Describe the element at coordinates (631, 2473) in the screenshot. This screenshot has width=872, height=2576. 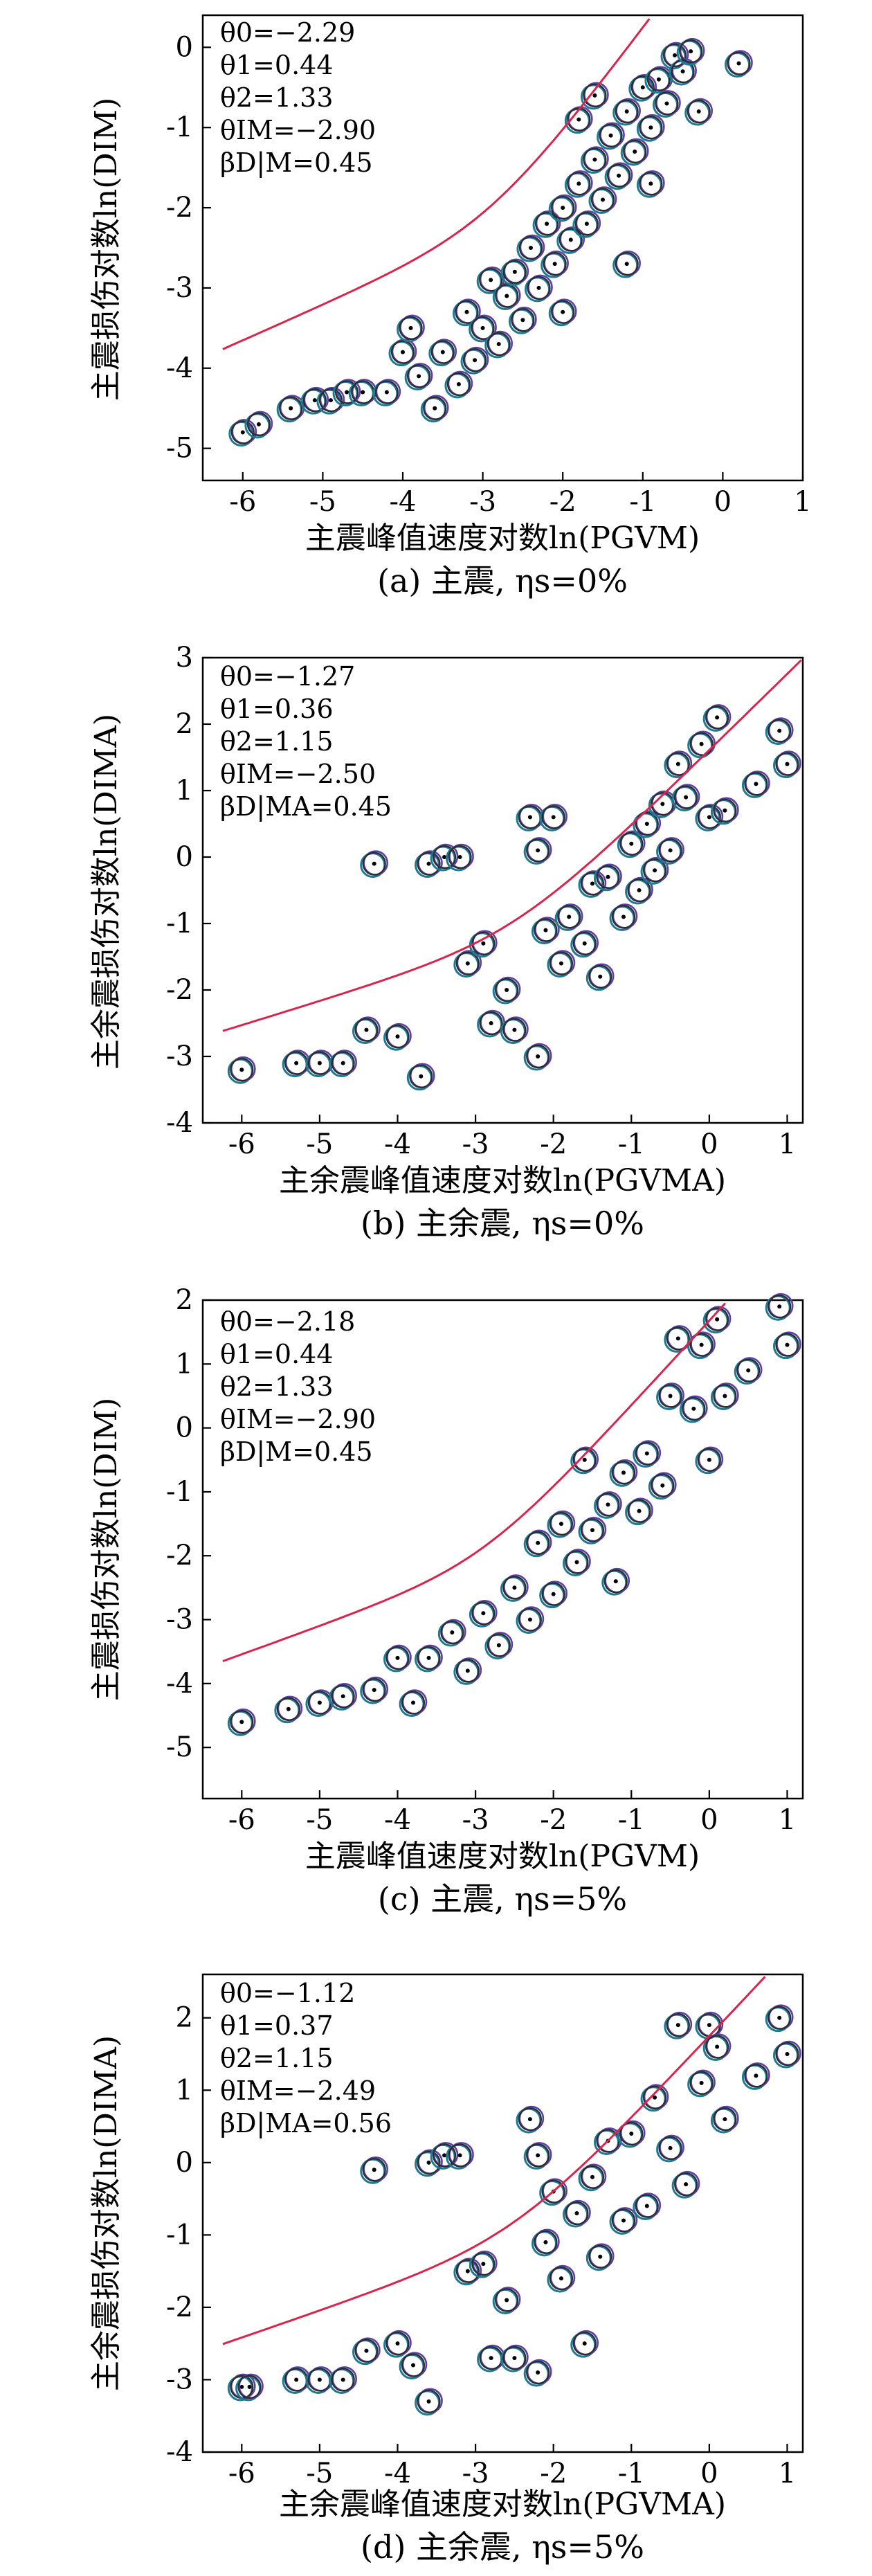
I see `x-tick-label: -1` at that location.